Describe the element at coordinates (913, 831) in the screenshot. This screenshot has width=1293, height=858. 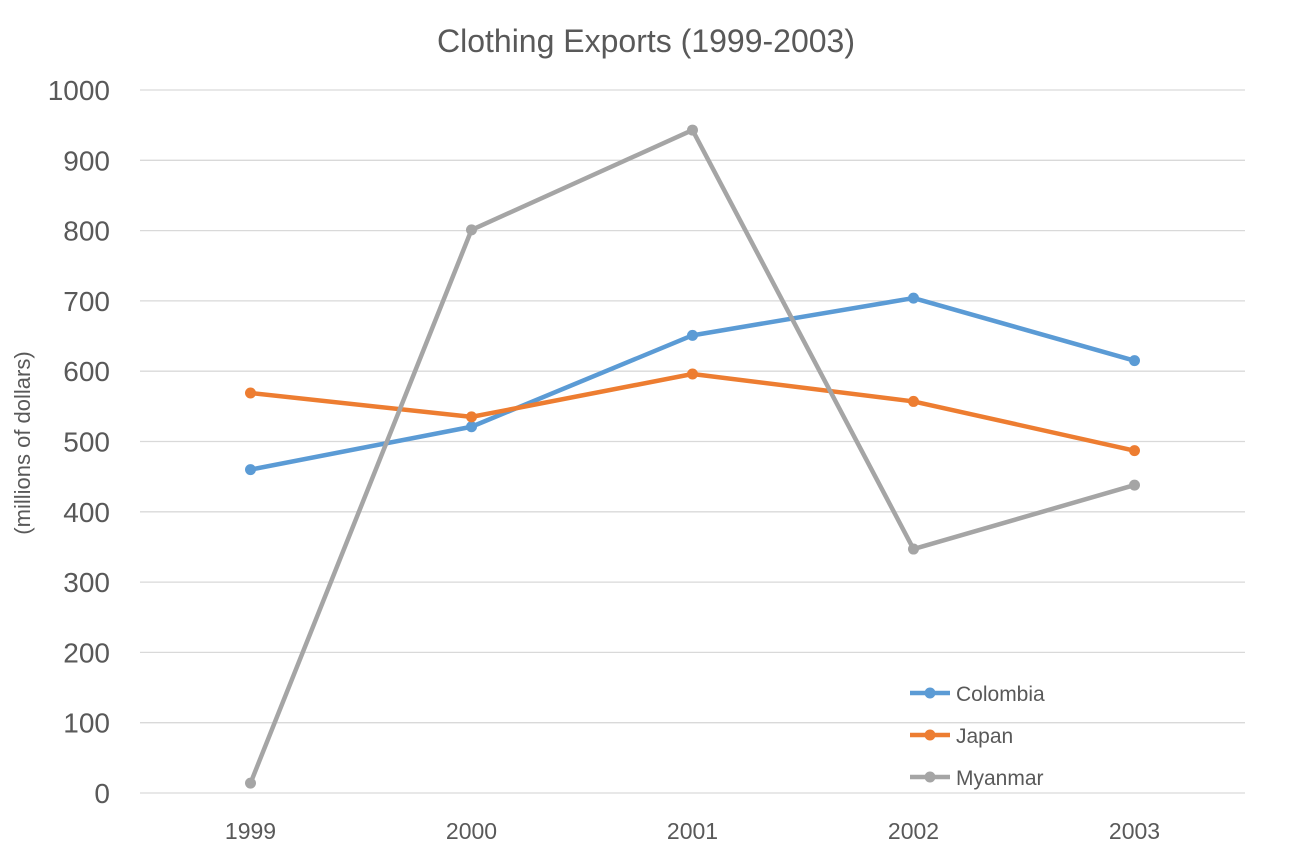
I see `x-tick-label: 2002` at that location.